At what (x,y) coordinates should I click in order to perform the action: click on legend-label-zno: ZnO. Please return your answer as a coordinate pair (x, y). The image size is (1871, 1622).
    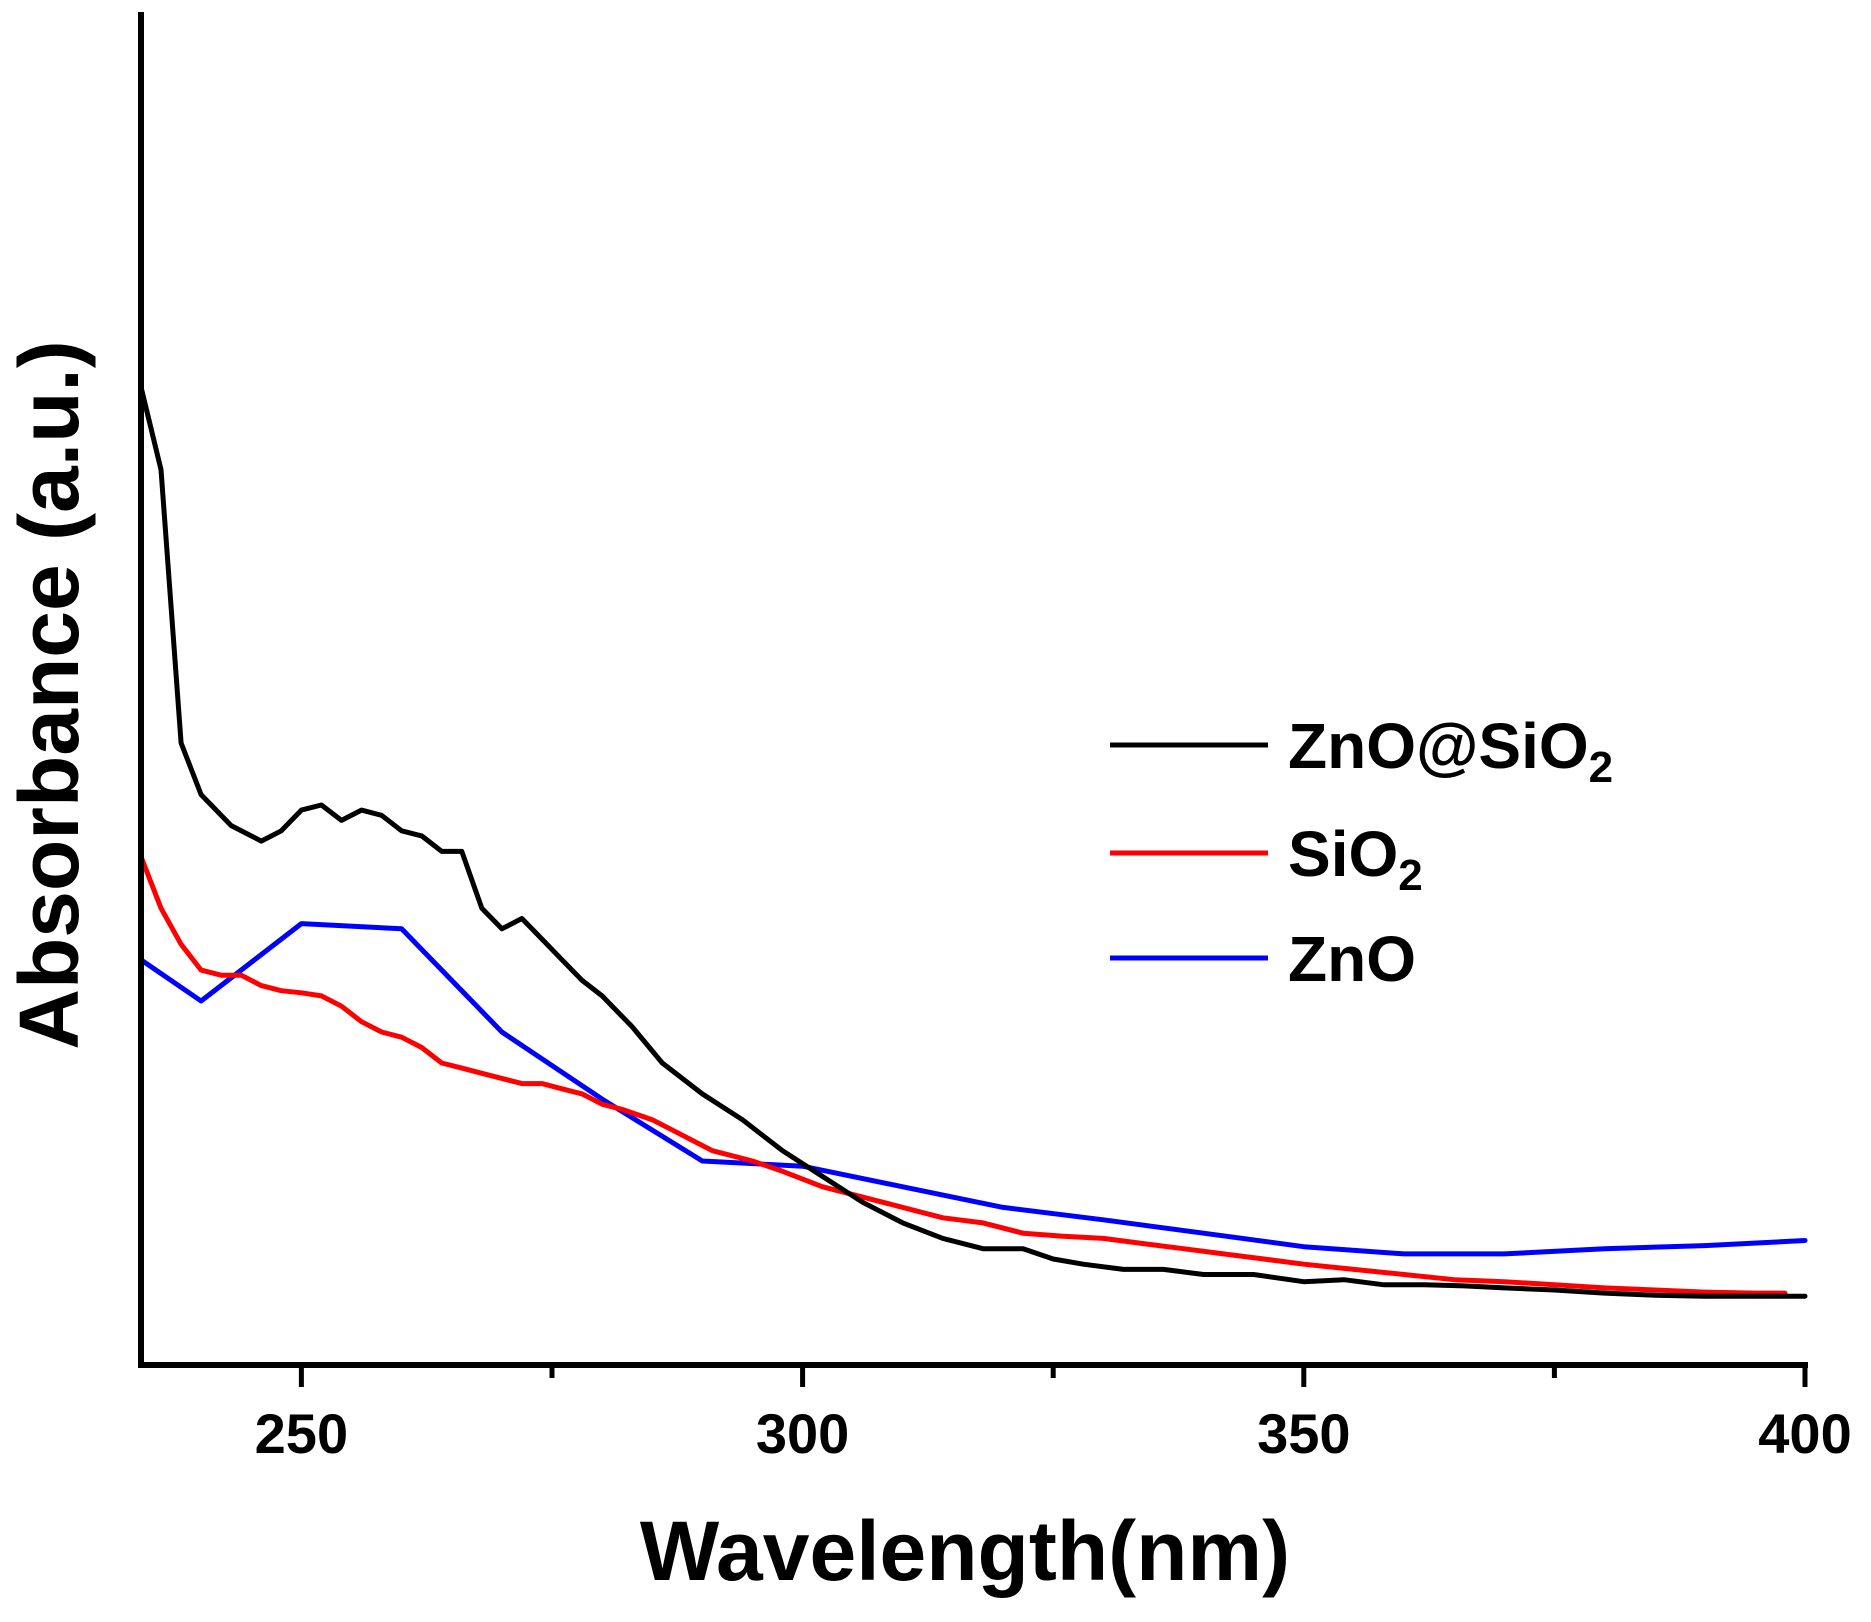
    Looking at the image, I should click on (1352, 959).